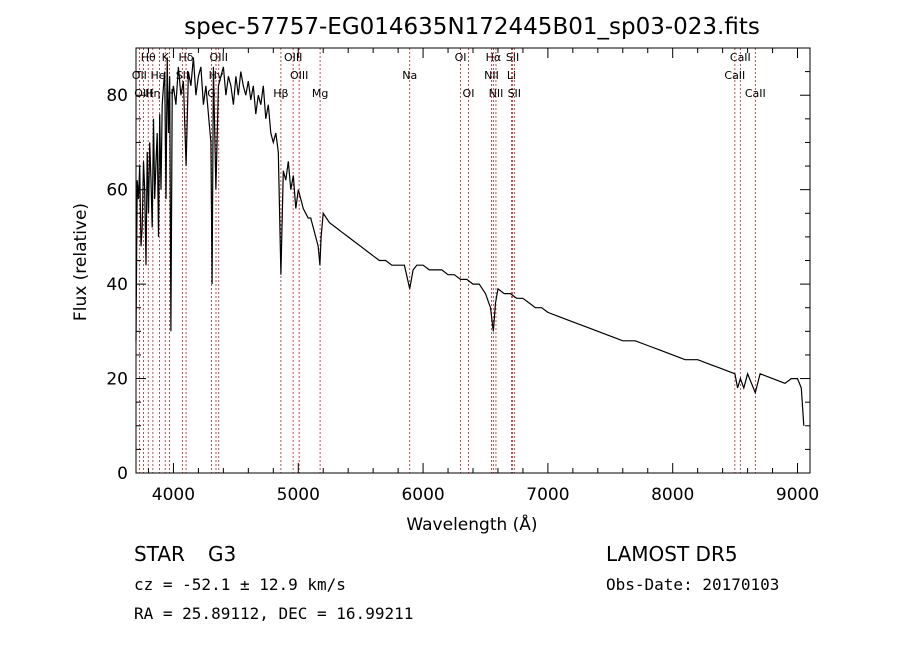  I want to click on marker-label-4: Hη, so click(152, 93).